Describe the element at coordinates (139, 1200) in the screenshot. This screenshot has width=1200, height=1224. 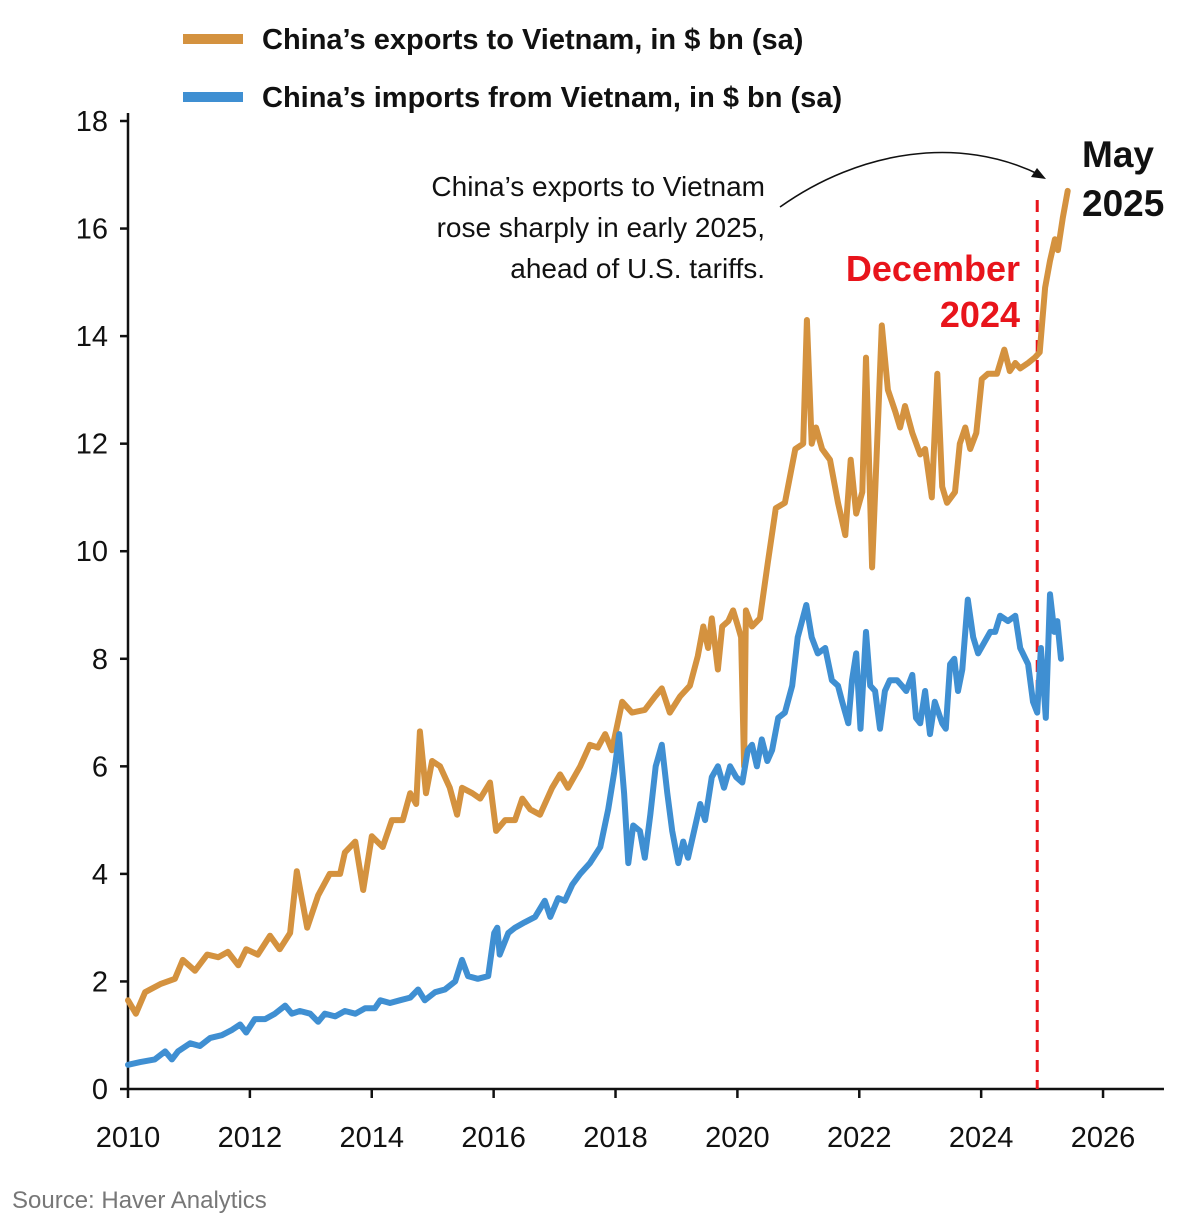
I see `source-note: Source: Haver Analytics` at that location.